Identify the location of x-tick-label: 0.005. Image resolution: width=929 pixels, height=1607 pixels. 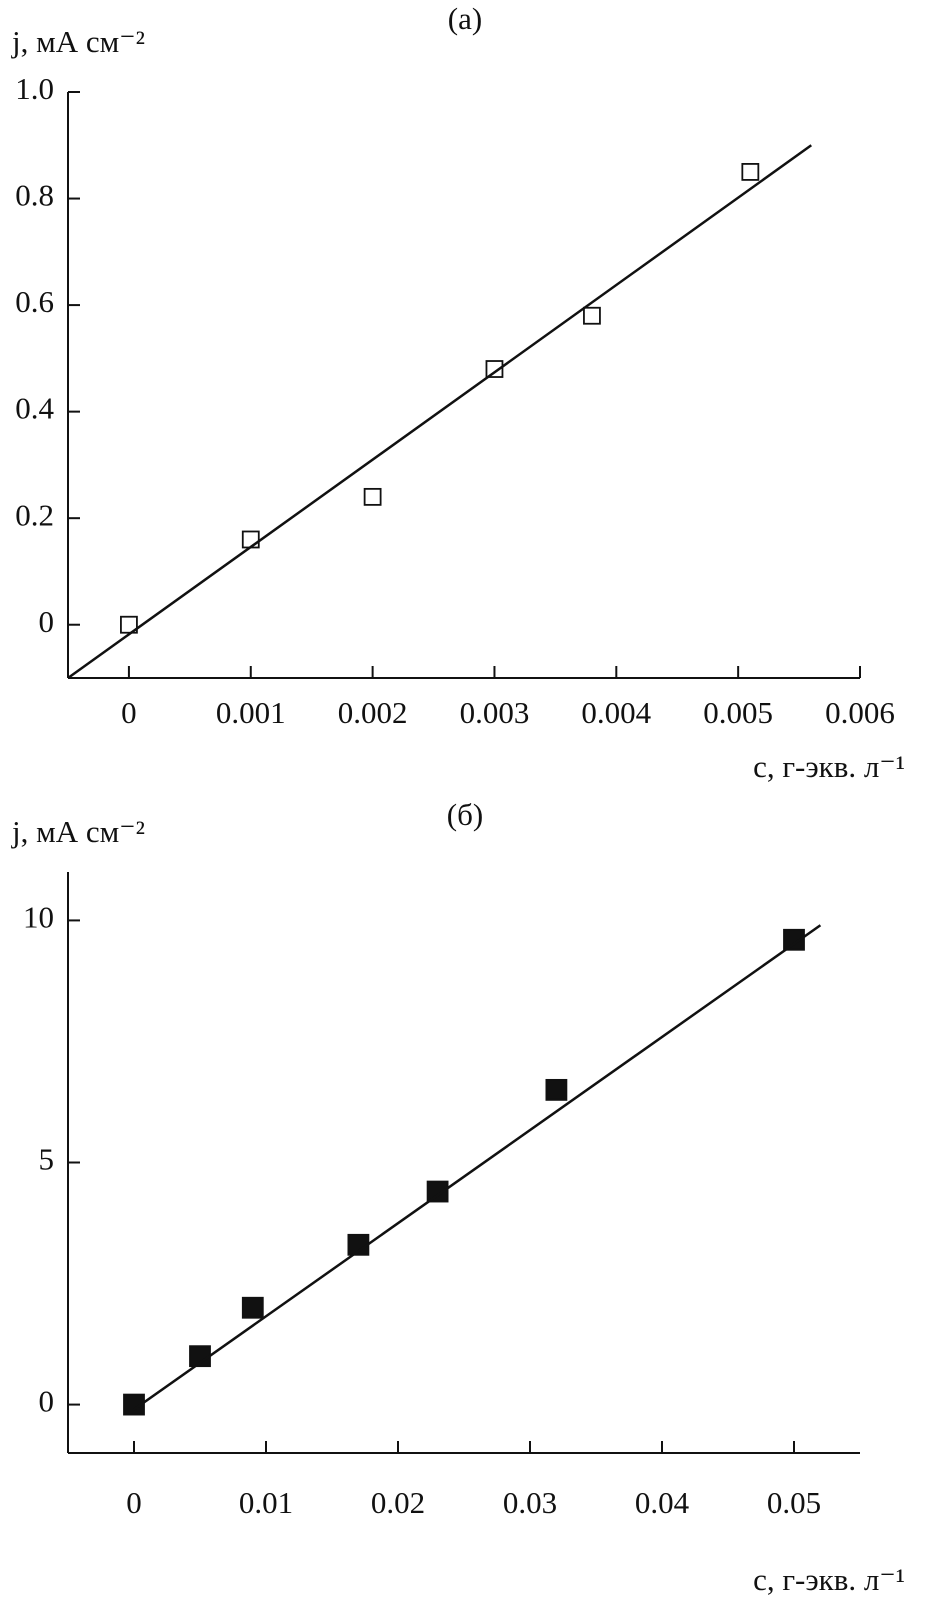
(738, 712).